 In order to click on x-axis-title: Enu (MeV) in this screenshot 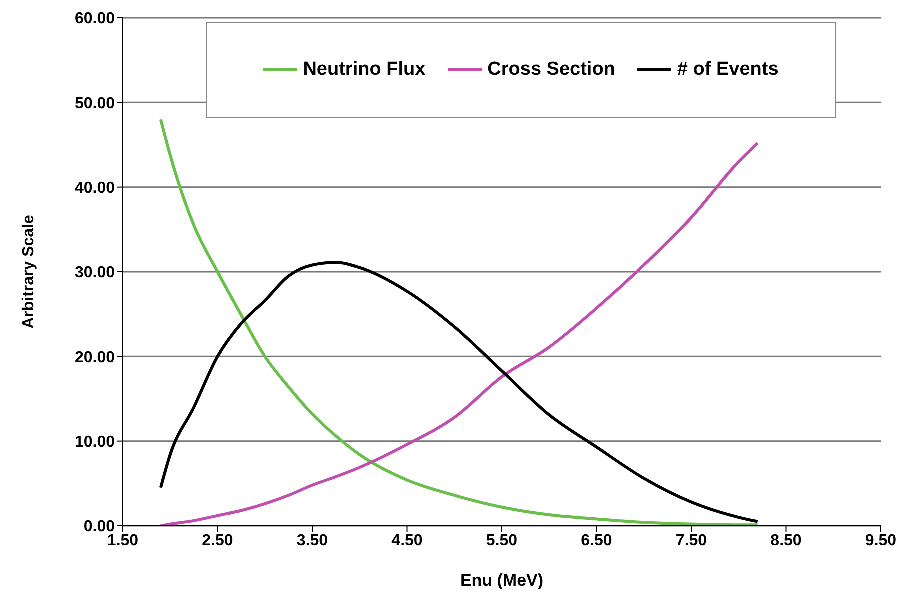, I will do `click(502, 580)`.